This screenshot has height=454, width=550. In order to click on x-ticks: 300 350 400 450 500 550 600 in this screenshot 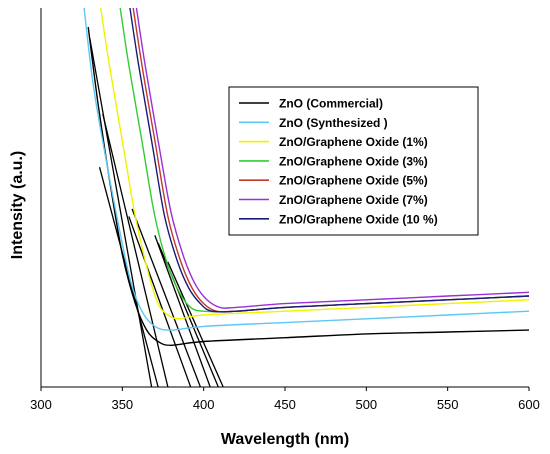, I will do `click(285, 399)`.